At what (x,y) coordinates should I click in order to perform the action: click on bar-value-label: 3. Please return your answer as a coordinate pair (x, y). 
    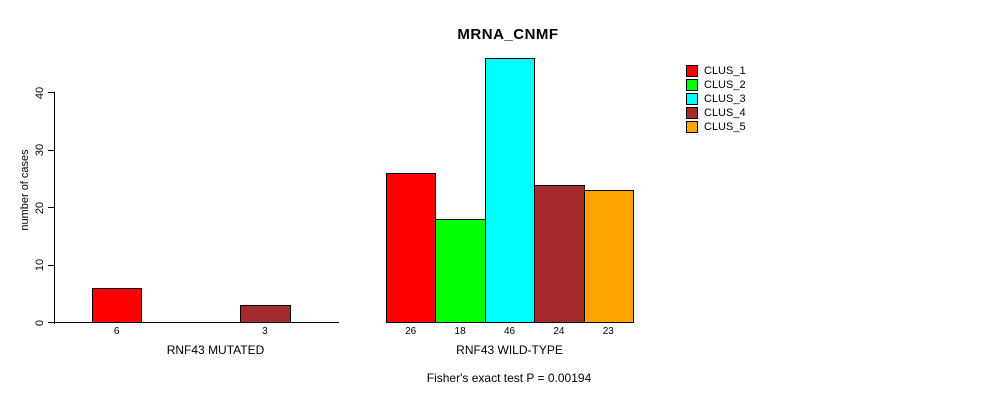
    Looking at the image, I should click on (265, 331).